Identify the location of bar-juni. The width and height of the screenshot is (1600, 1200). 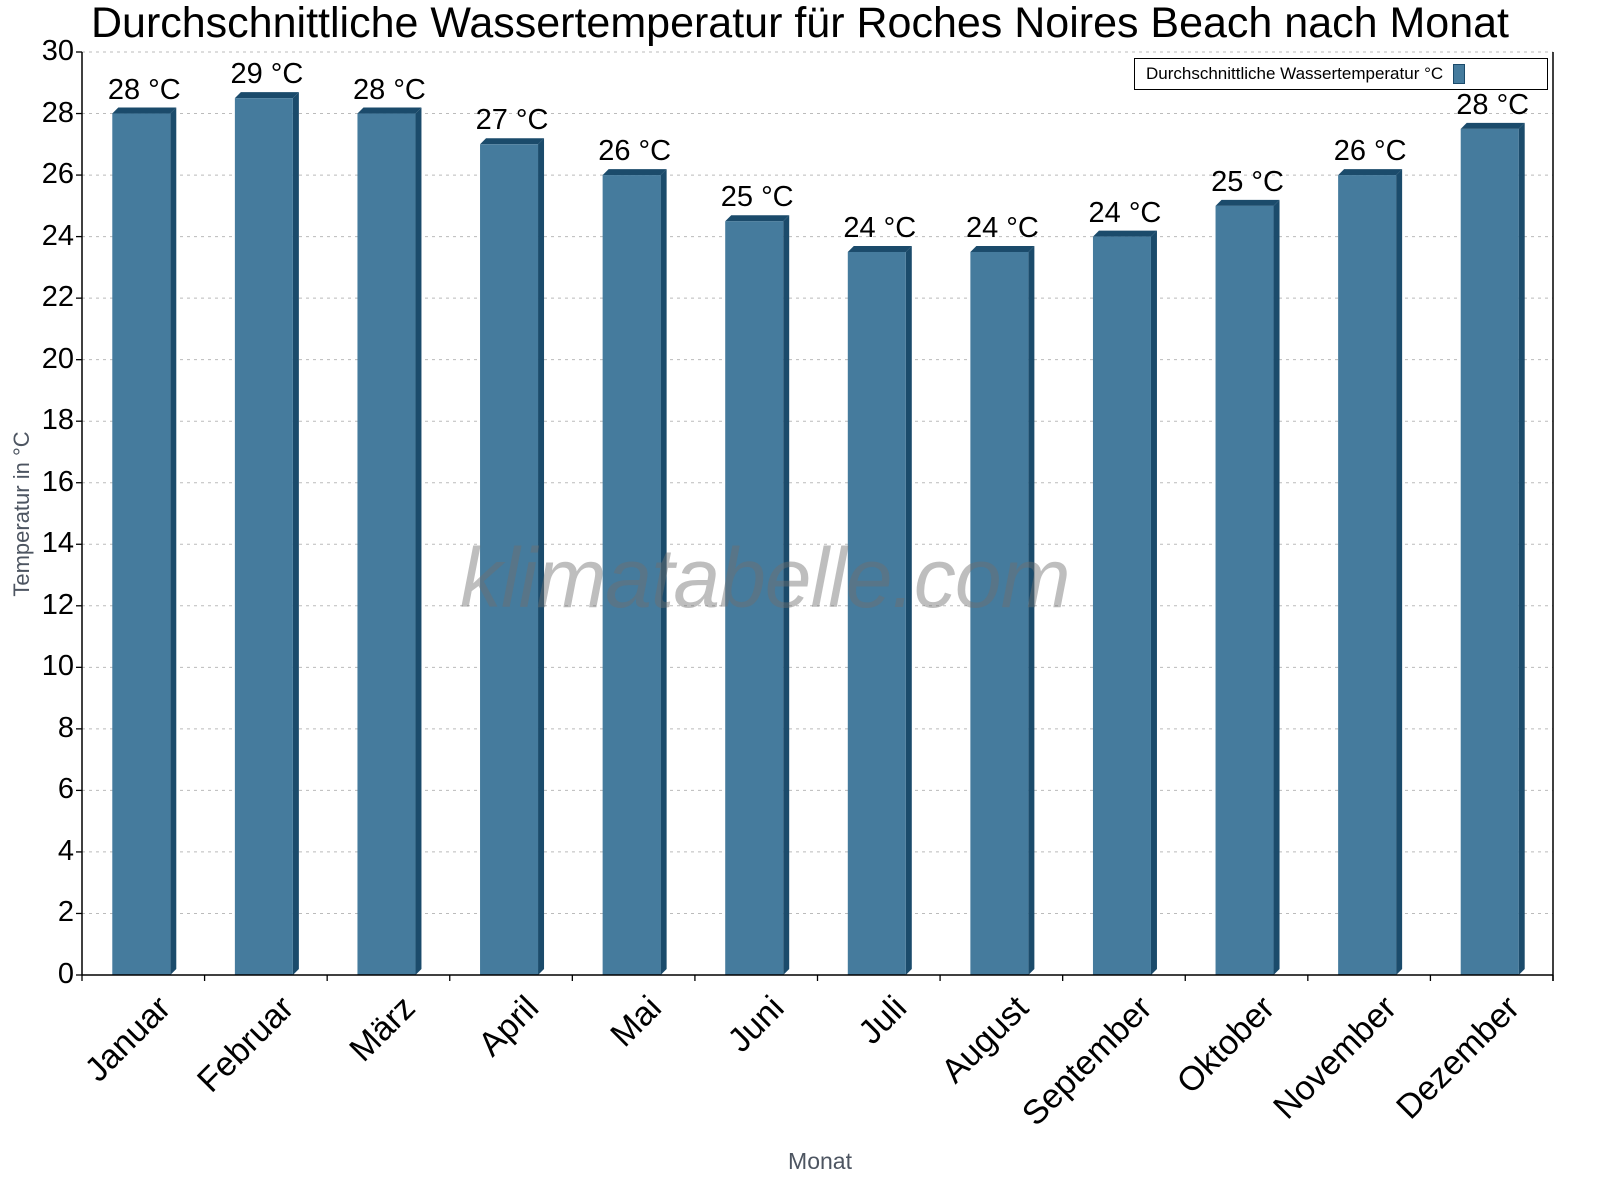
(757, 595).